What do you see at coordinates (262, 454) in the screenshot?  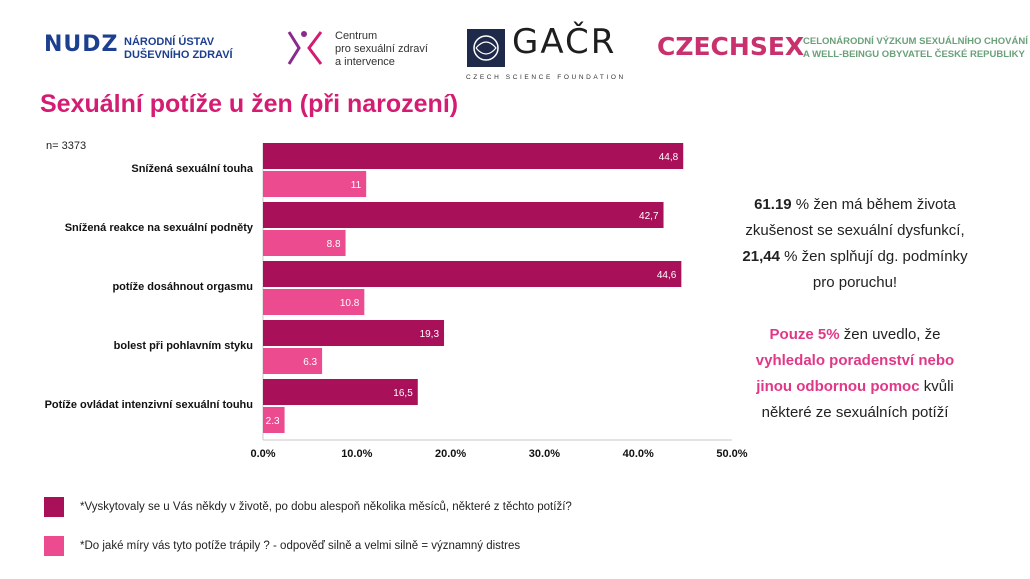 I see `x-tick-label: 0.0%` at bounding box center [262, 454].